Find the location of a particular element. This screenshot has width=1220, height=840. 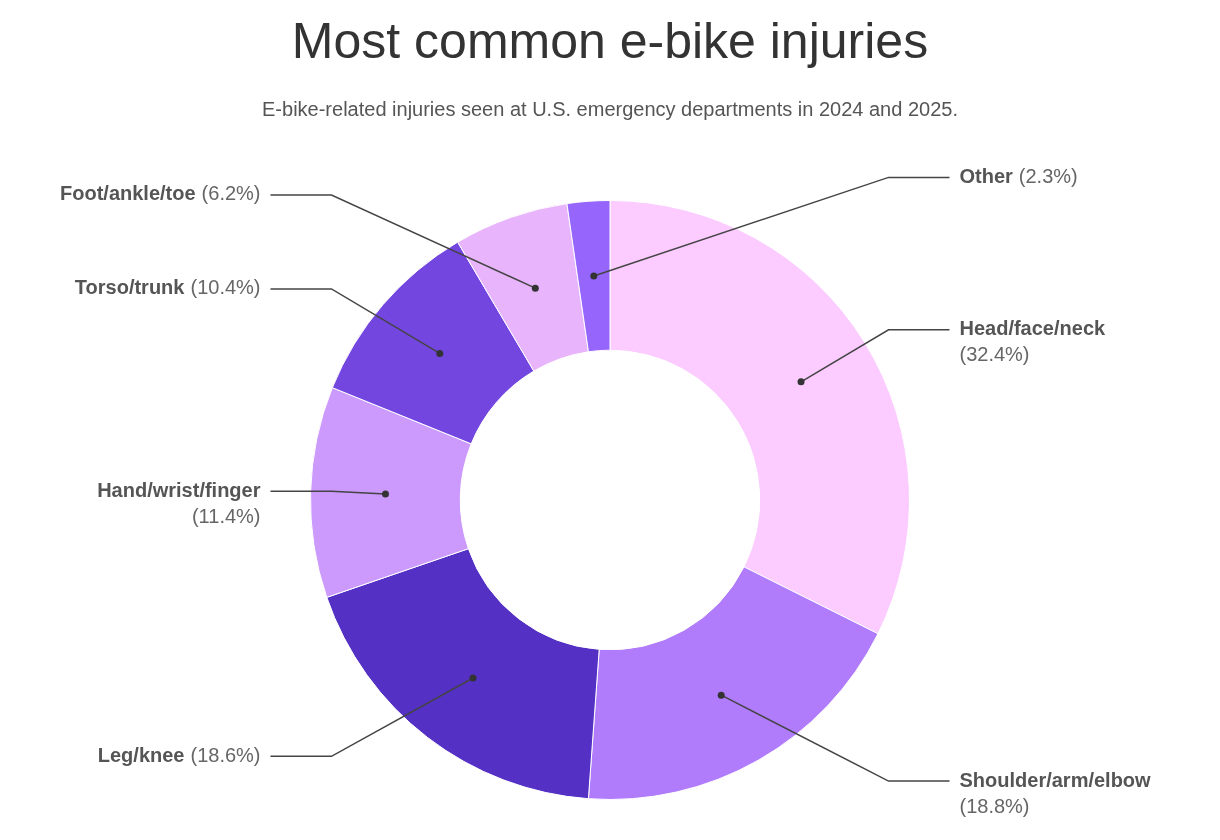

slice-label: Leg/knee is located at coordinates (141, 754).